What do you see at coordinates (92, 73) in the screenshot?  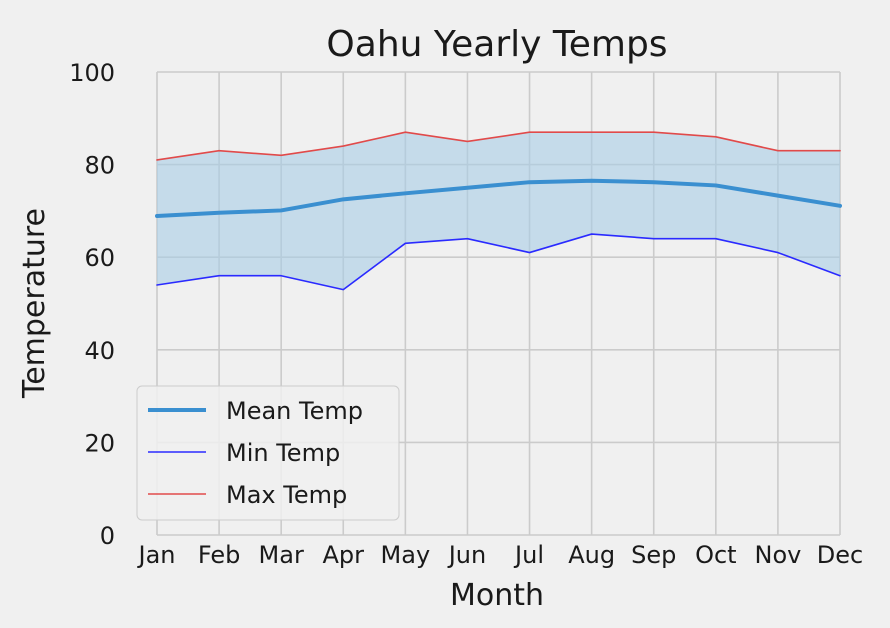 I see `y-tick-label: 100` at bounding box center [92, 73].